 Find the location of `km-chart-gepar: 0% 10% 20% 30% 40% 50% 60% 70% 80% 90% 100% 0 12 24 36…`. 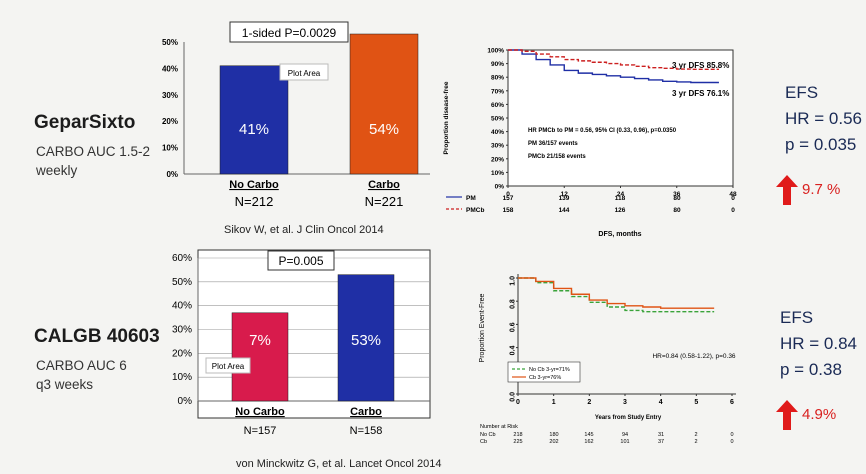

km-chart-gepar: 0% 10% 20% 30% 40% 50% 60% 70% 80% 90% 100% 0 12 24 36… is located at coordinates (590, 143).